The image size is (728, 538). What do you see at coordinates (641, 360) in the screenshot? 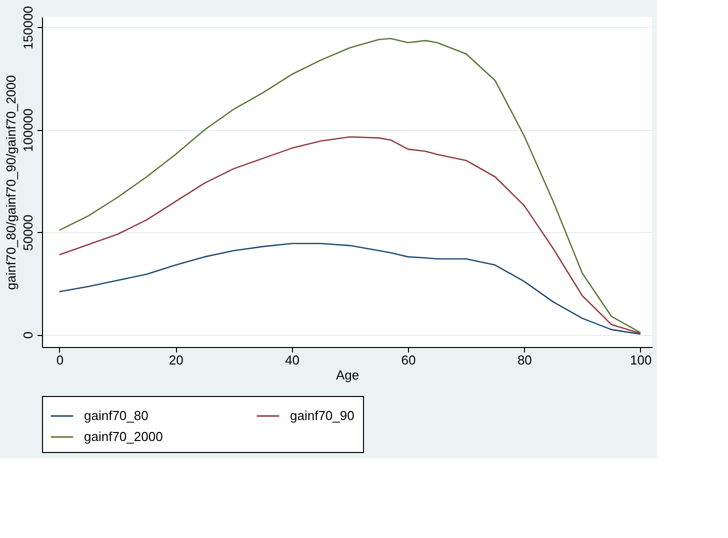
I see `x-tick-label: 100` at bounding box center [641, 360].